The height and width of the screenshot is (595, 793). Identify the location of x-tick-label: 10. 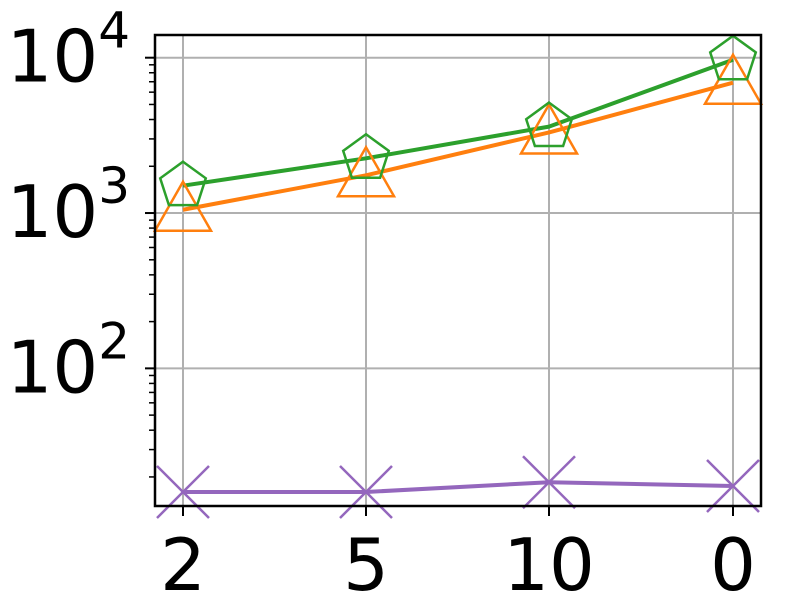
(549, 559).